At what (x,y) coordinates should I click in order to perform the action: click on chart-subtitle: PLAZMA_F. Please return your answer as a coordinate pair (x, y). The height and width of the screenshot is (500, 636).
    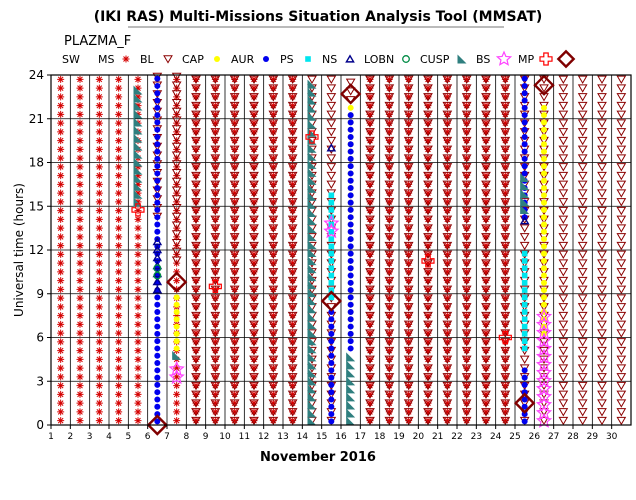
    Looking at the image, I should click on (97, 41).